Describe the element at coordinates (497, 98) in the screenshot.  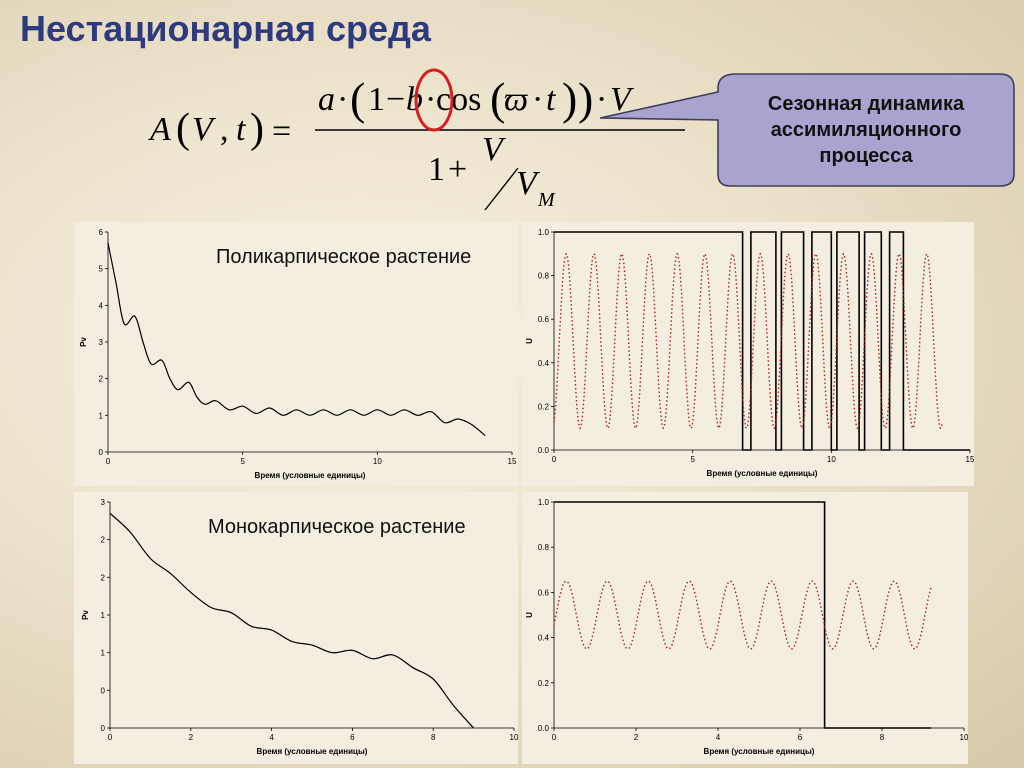
I see `formula-num-paren2-open: (` at that location.